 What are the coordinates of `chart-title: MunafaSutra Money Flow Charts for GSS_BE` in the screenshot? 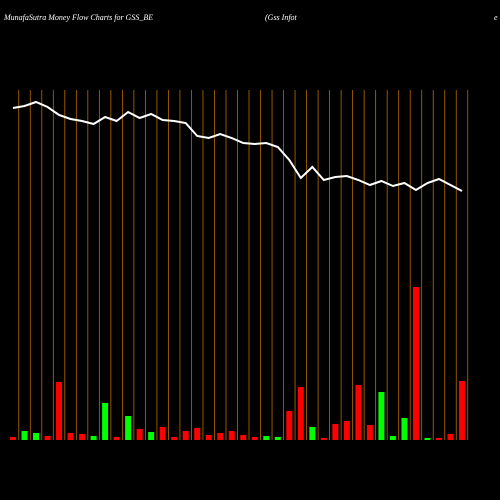 It's located at (78, 17).